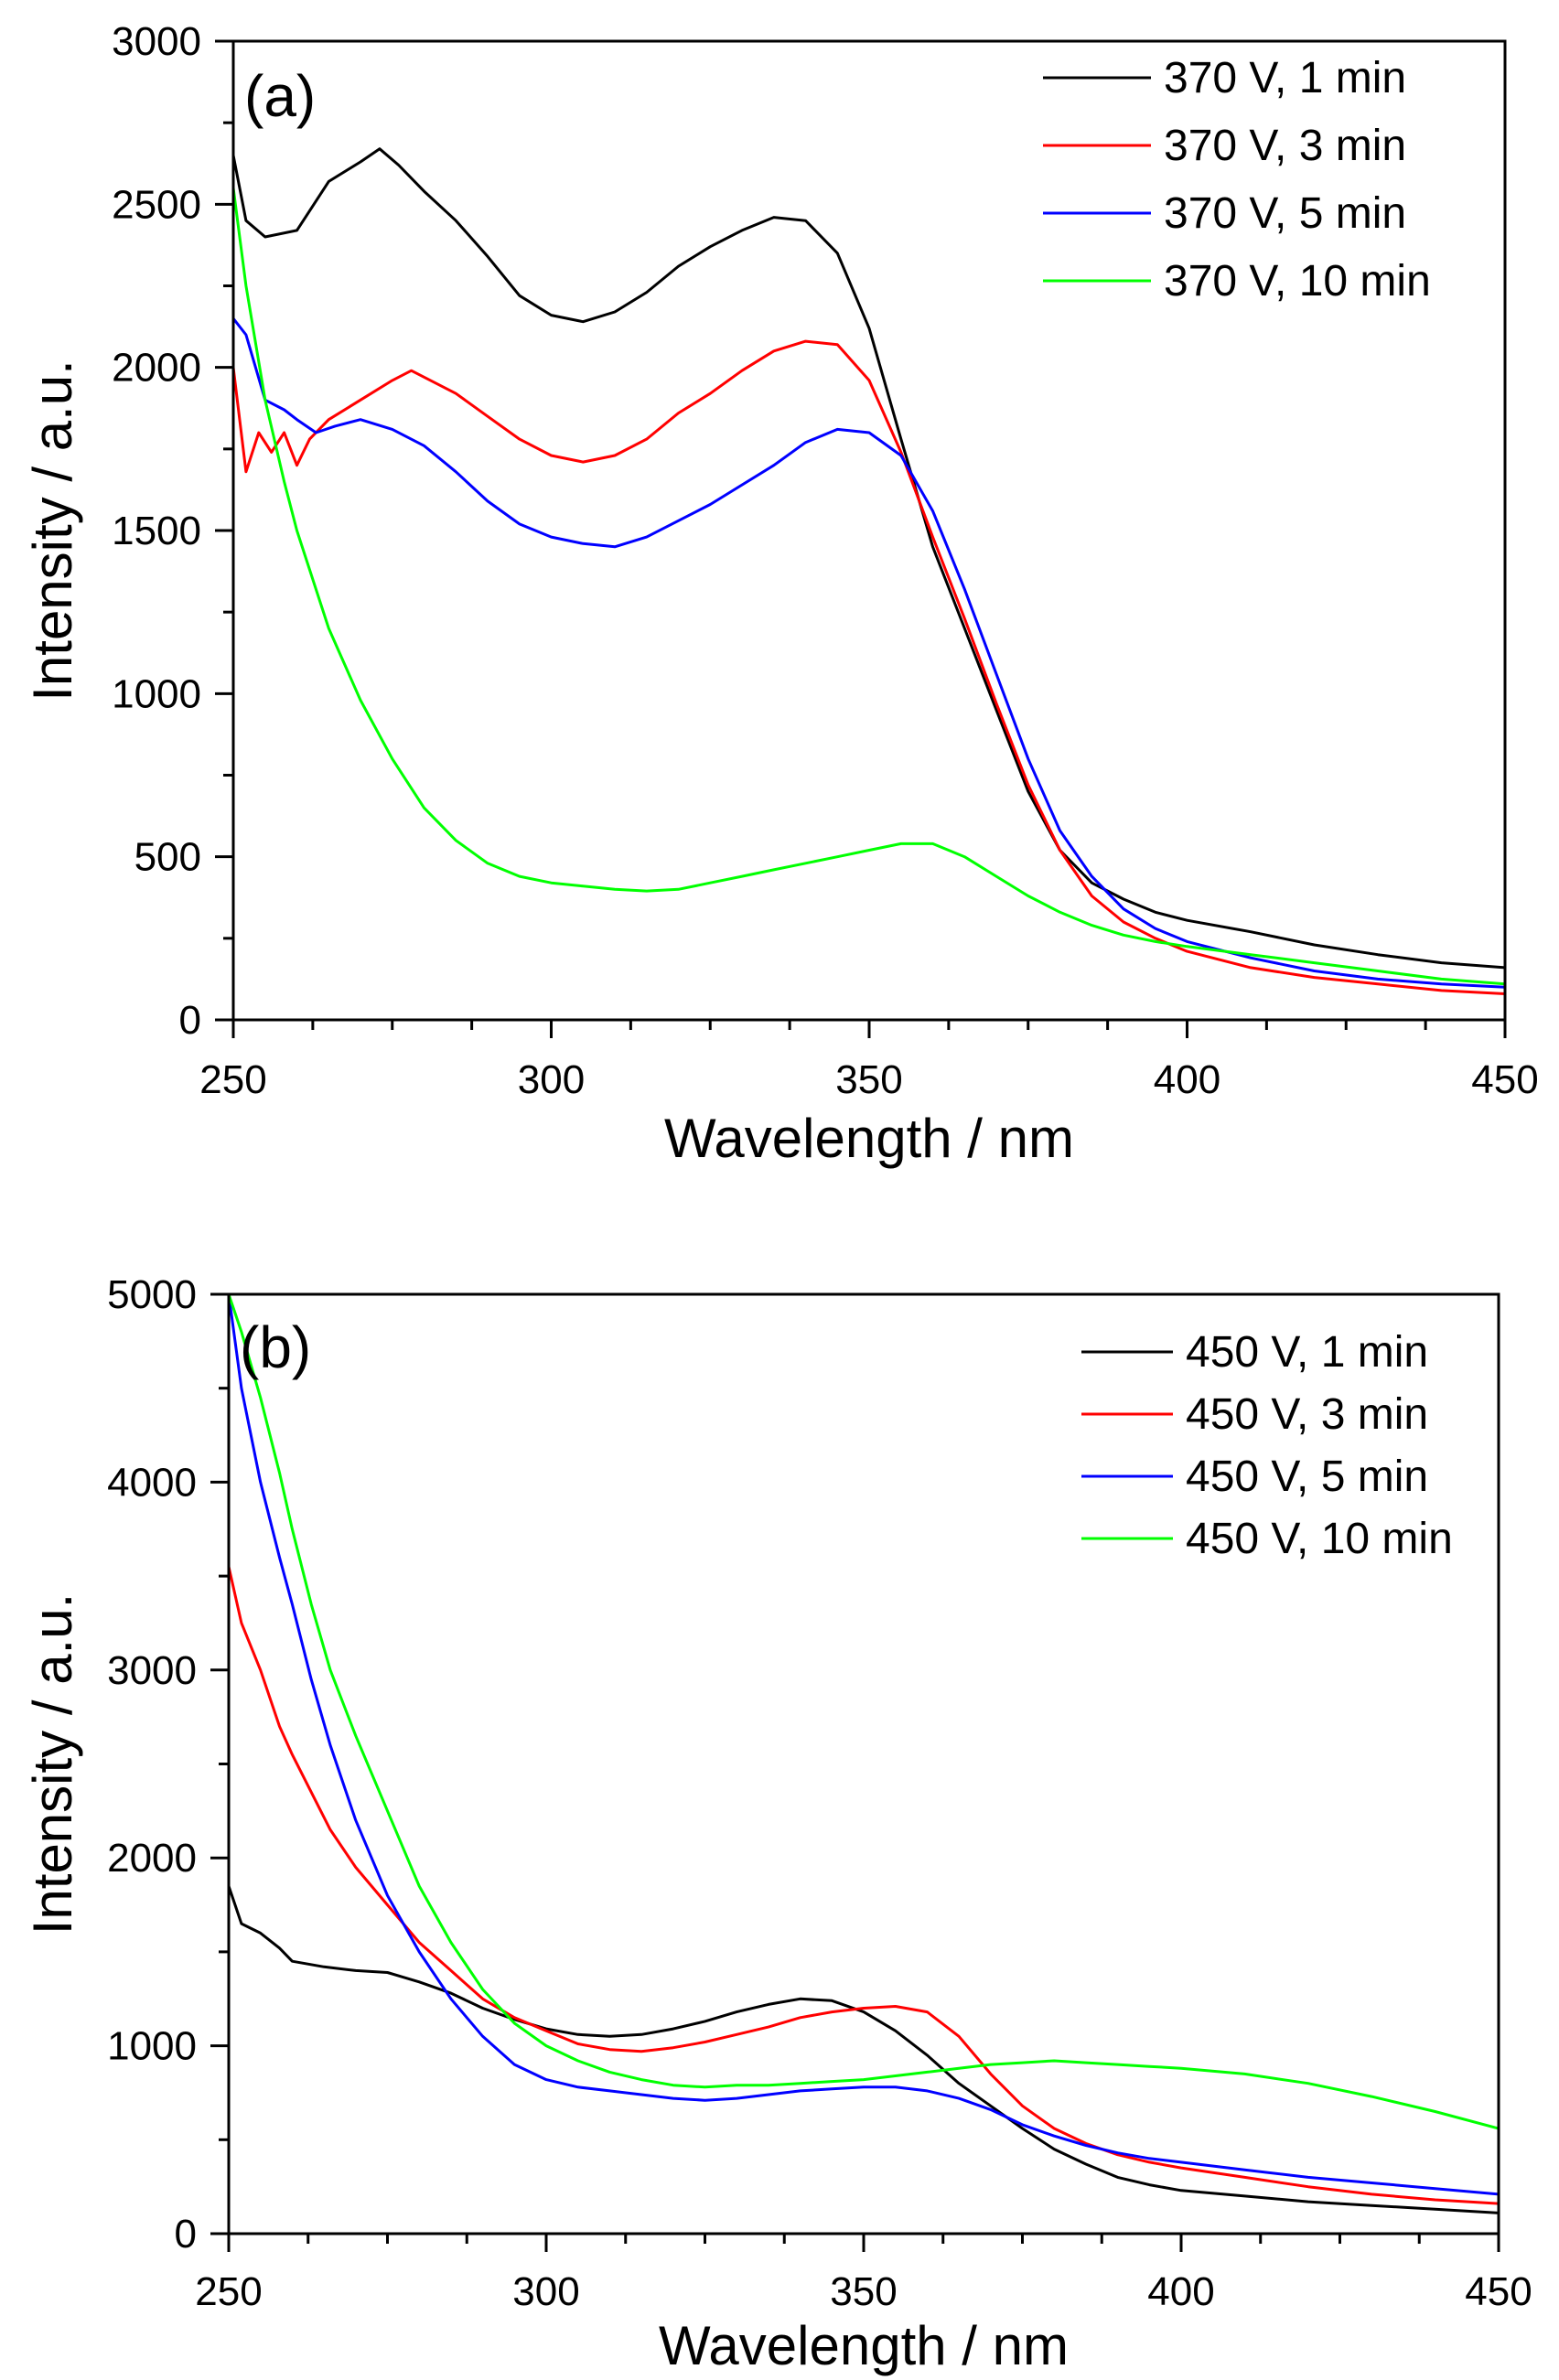 The image size is (1559, 2380). I want to click on legend-label: 370 V, 10 min, so click(1298, 281).